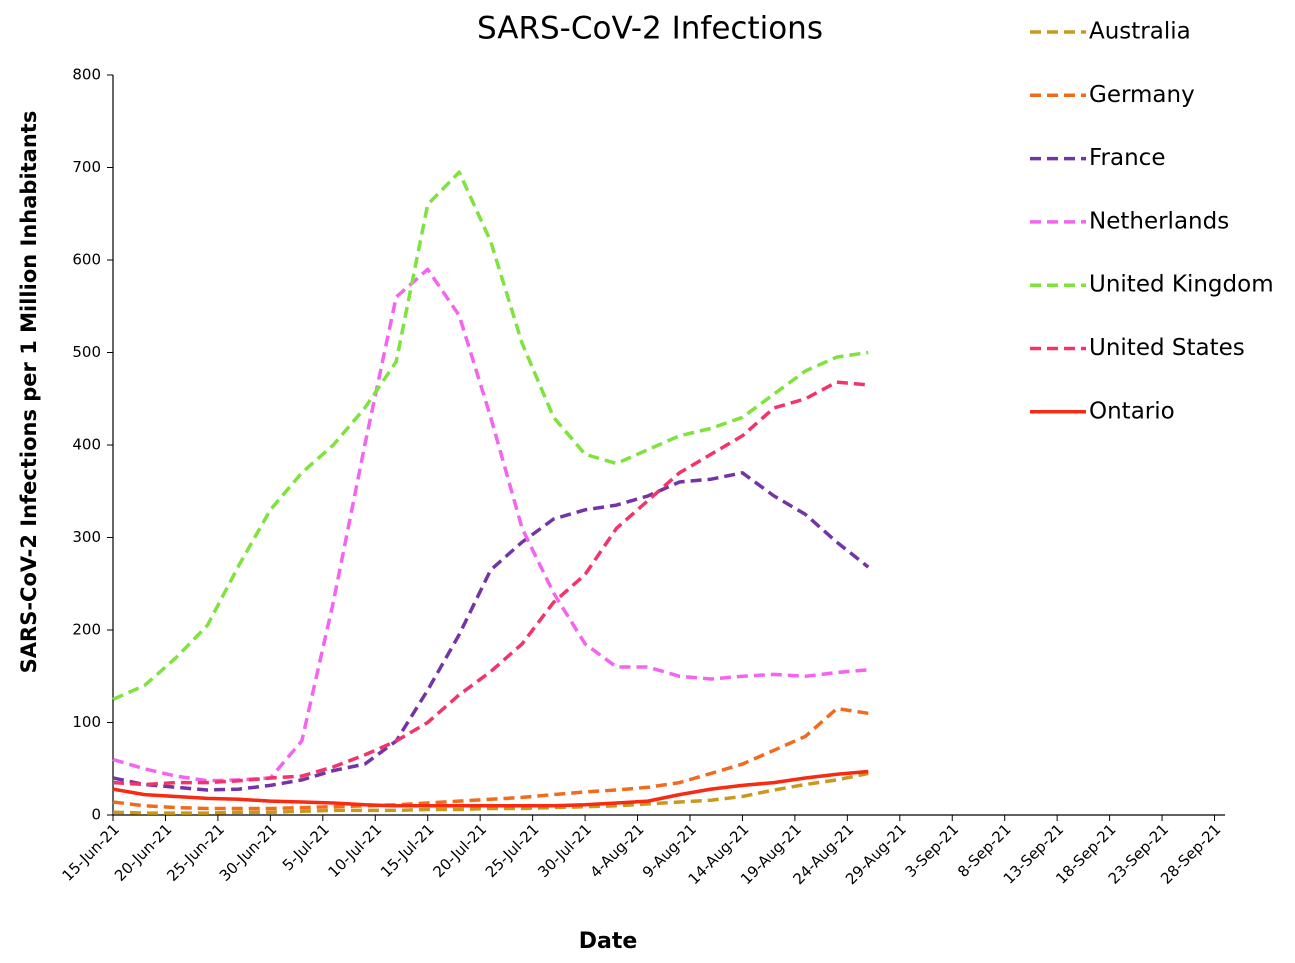  I want to click on y-tick-label: 600, so click(86, 260).